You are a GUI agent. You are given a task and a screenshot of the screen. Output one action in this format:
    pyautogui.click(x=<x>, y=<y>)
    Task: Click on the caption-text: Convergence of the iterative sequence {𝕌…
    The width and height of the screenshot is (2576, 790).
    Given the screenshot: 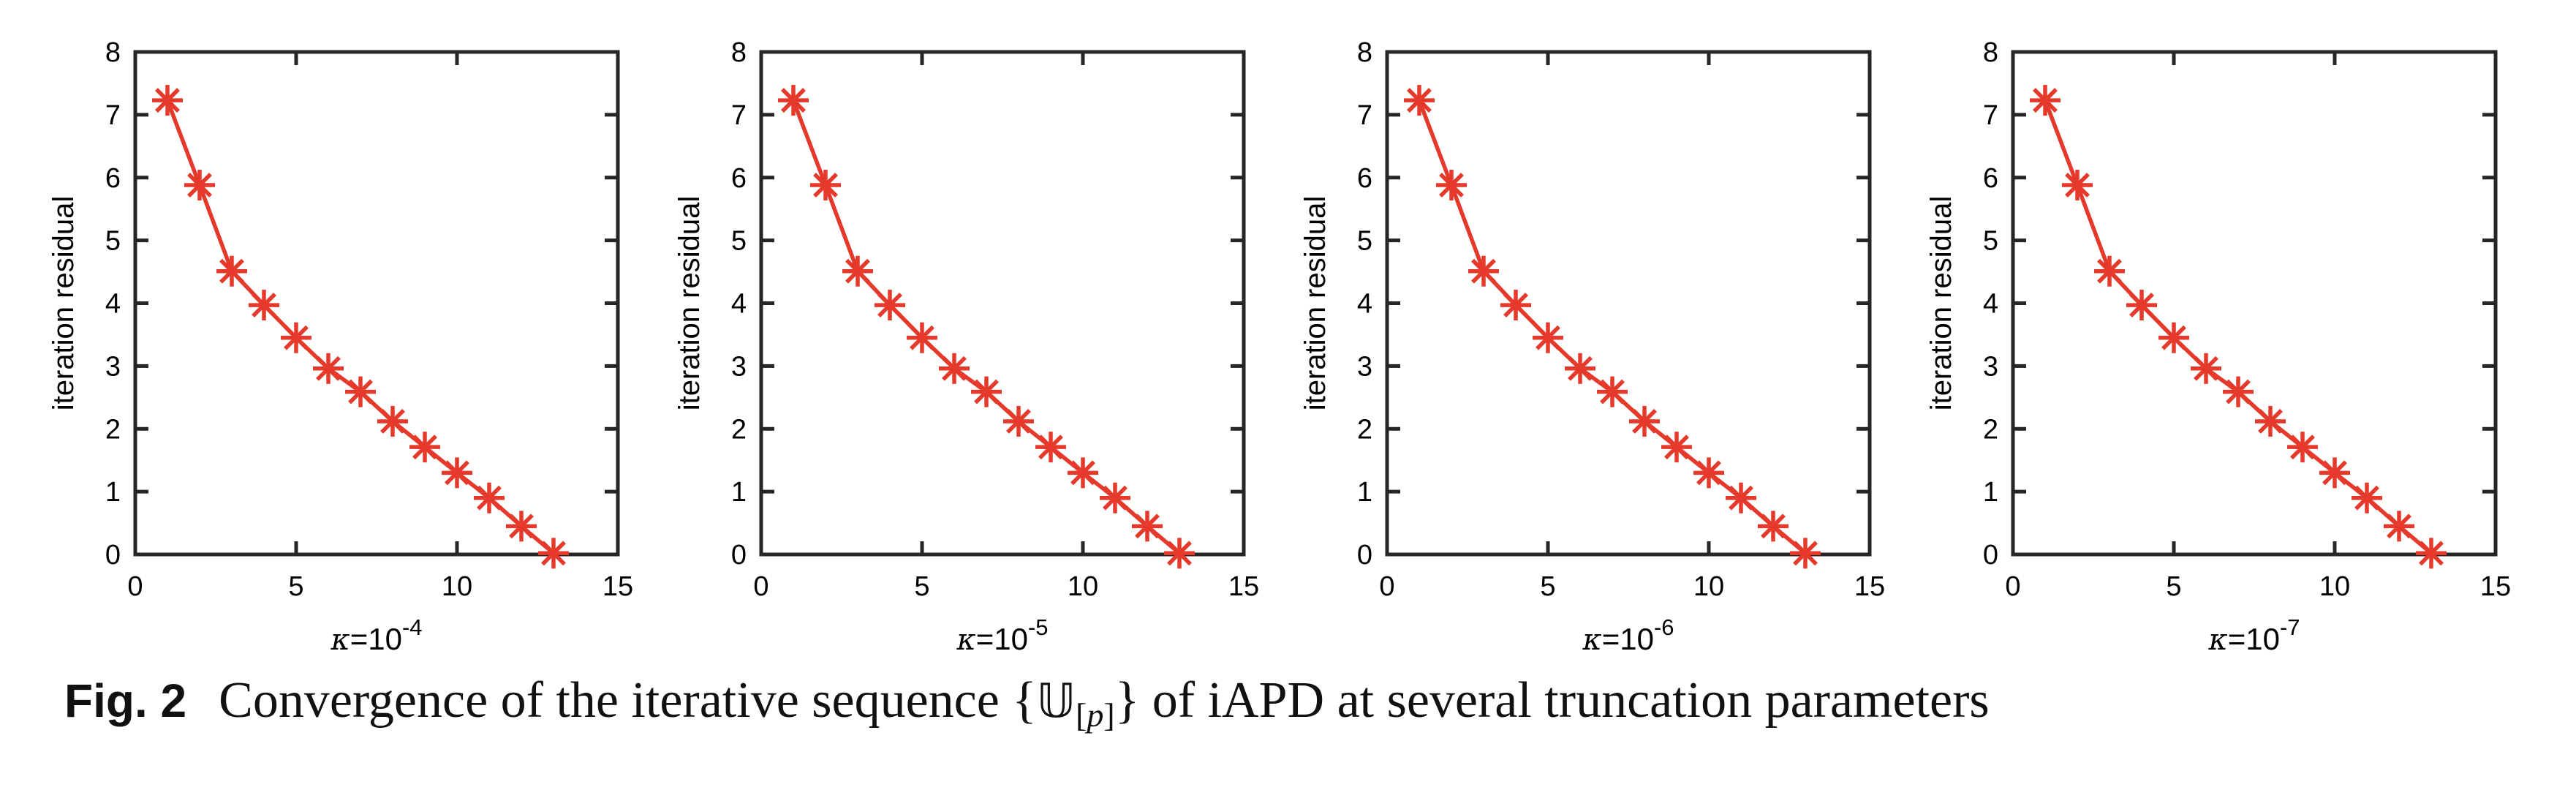 What is the action you would take?
    pyautogui.click(x=1104, y=703)
    